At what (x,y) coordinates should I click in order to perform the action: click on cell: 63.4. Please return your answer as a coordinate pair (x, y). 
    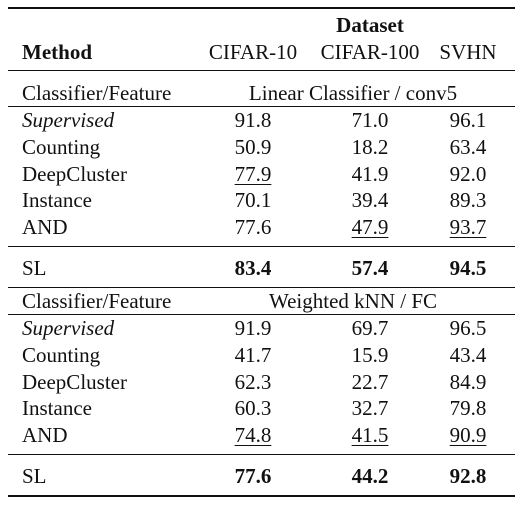
    Looking at the image, I should click on (468, 146).